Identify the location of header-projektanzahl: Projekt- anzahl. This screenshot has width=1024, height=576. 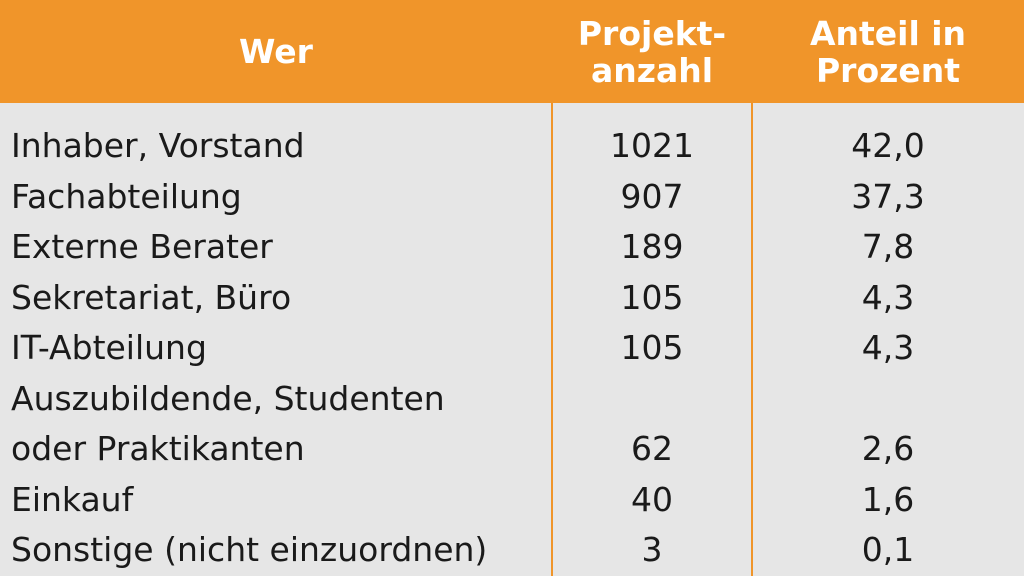
(652, 51).